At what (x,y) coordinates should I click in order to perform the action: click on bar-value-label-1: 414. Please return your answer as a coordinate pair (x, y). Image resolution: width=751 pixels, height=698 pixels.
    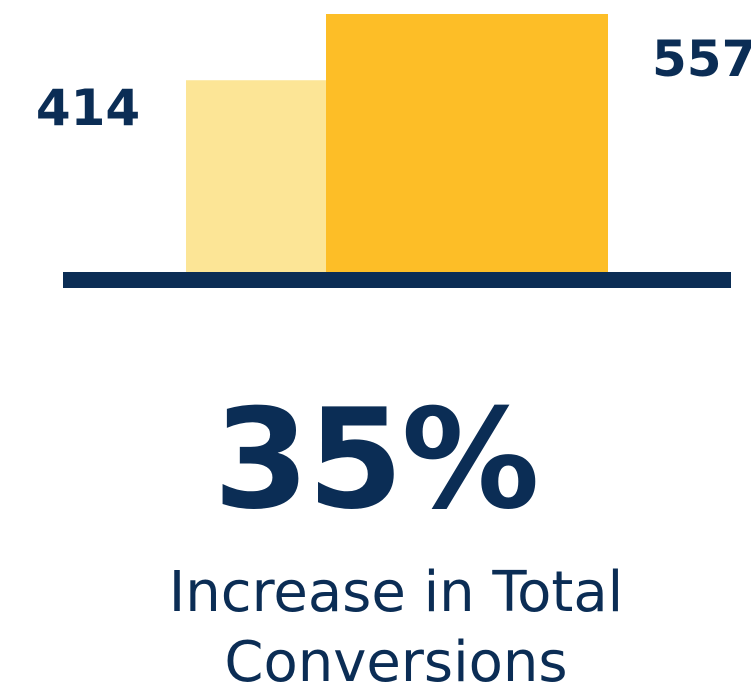
    Looking at the image, I should click on (88, 108).